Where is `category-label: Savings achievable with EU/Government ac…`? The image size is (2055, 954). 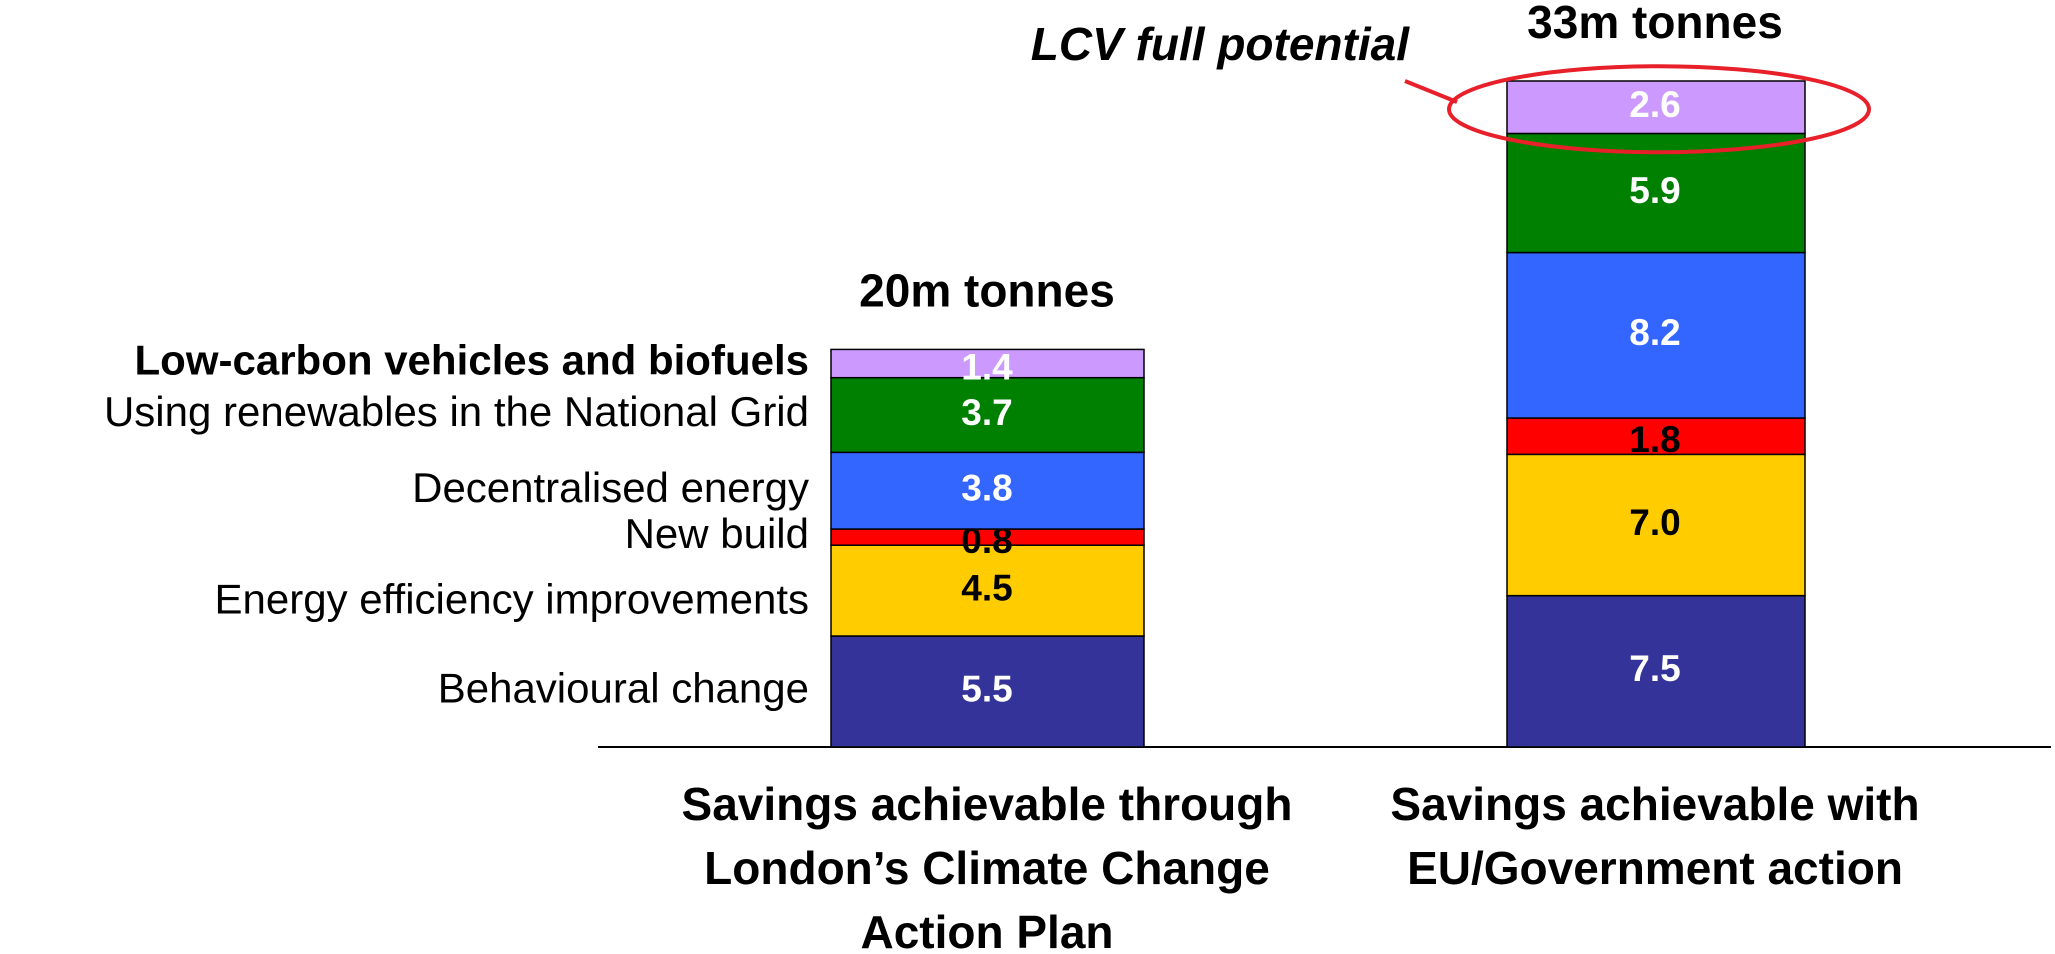 category-label: Savings achievable with EU/Government ac… is located at coordinates (1655, 836).